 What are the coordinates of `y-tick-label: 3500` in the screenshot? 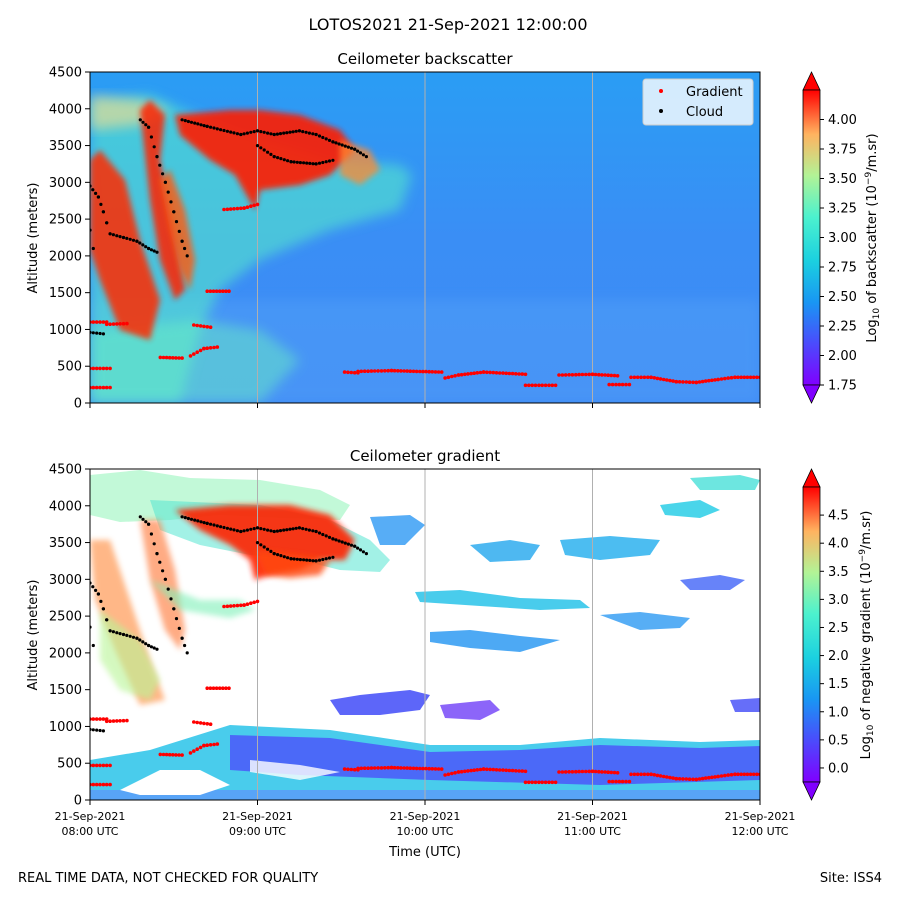 It's located at (65, 543).